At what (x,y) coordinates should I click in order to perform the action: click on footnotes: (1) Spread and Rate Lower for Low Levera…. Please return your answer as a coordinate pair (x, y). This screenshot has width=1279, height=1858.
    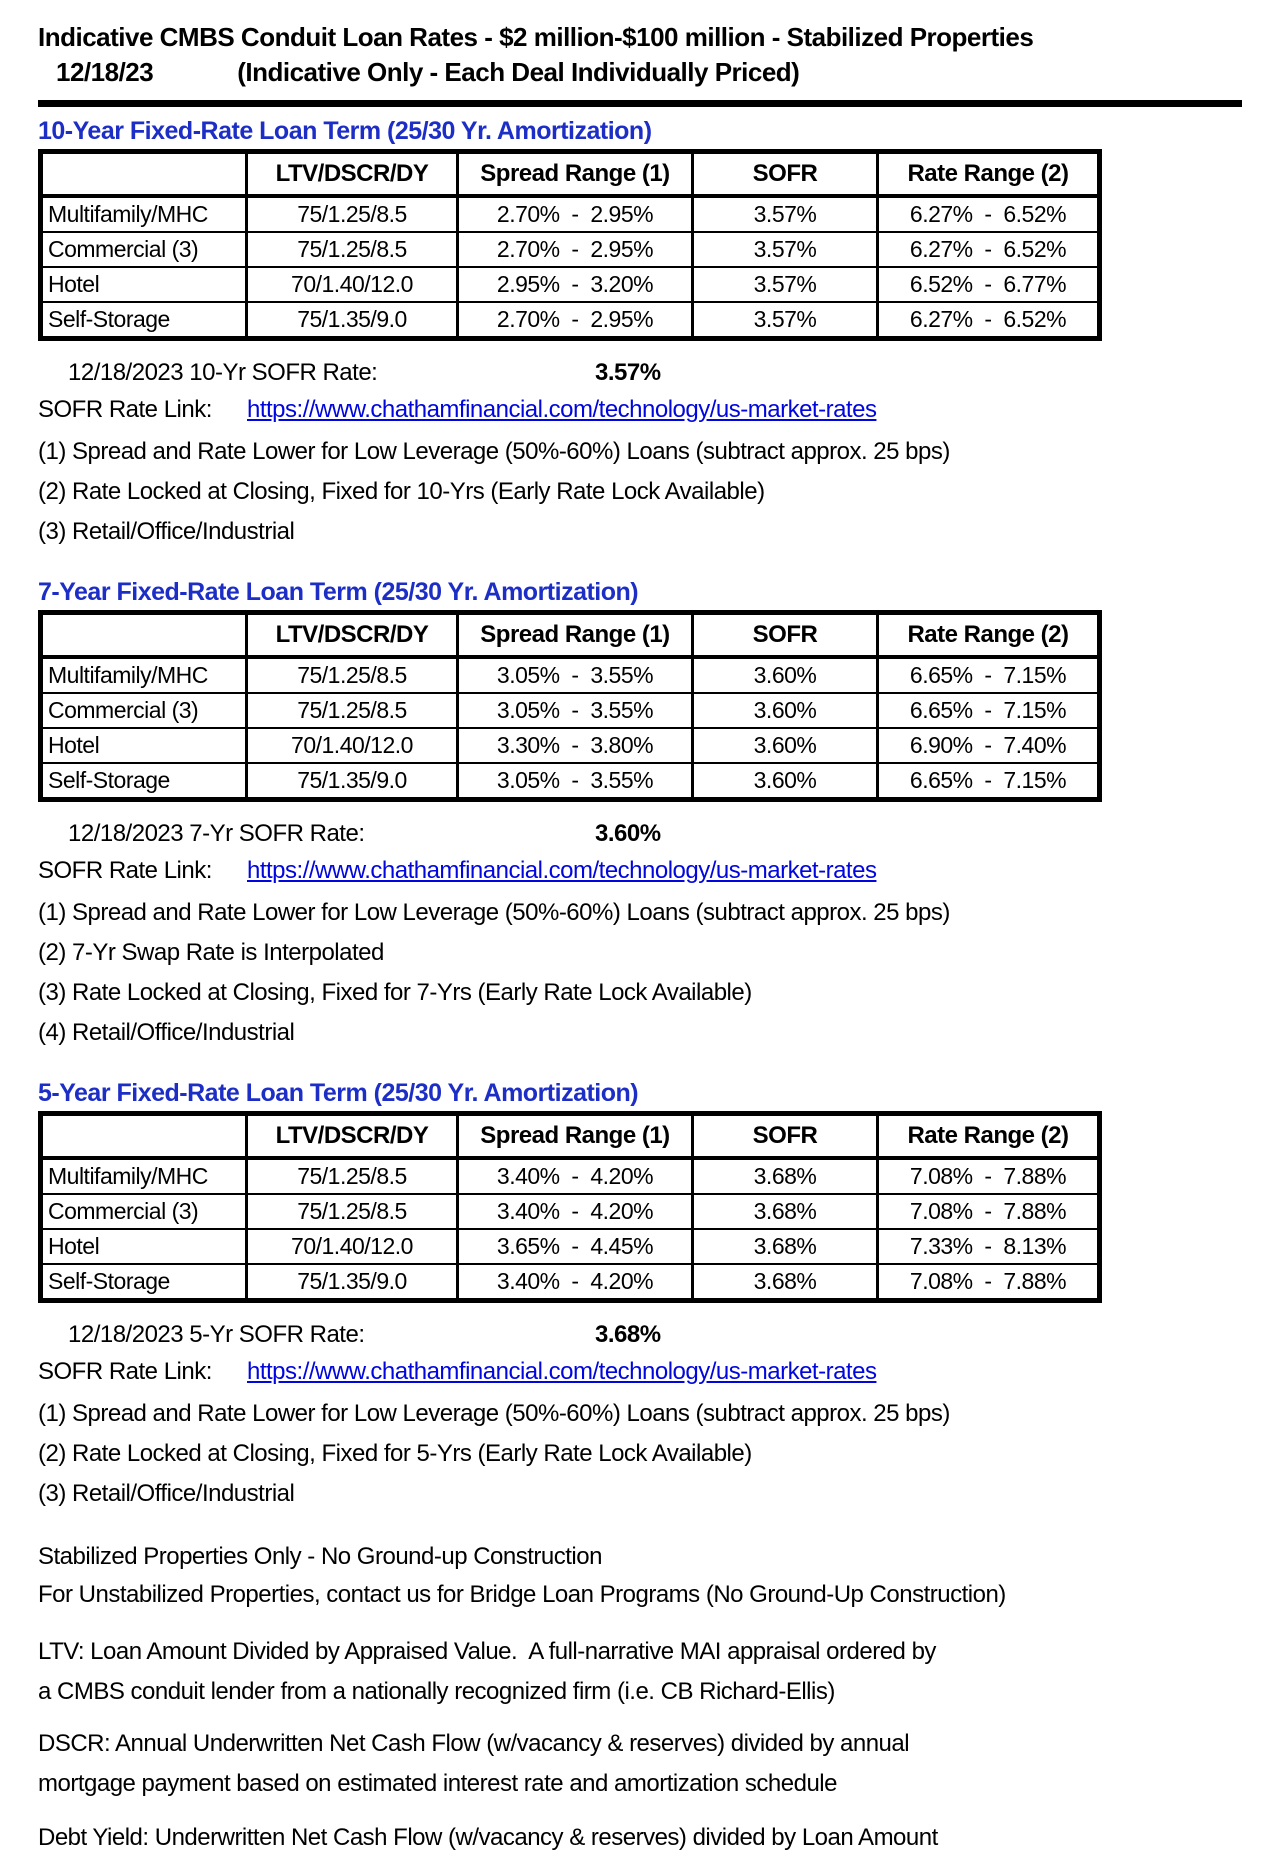
    Looking at the image, I should click on (640, 492).